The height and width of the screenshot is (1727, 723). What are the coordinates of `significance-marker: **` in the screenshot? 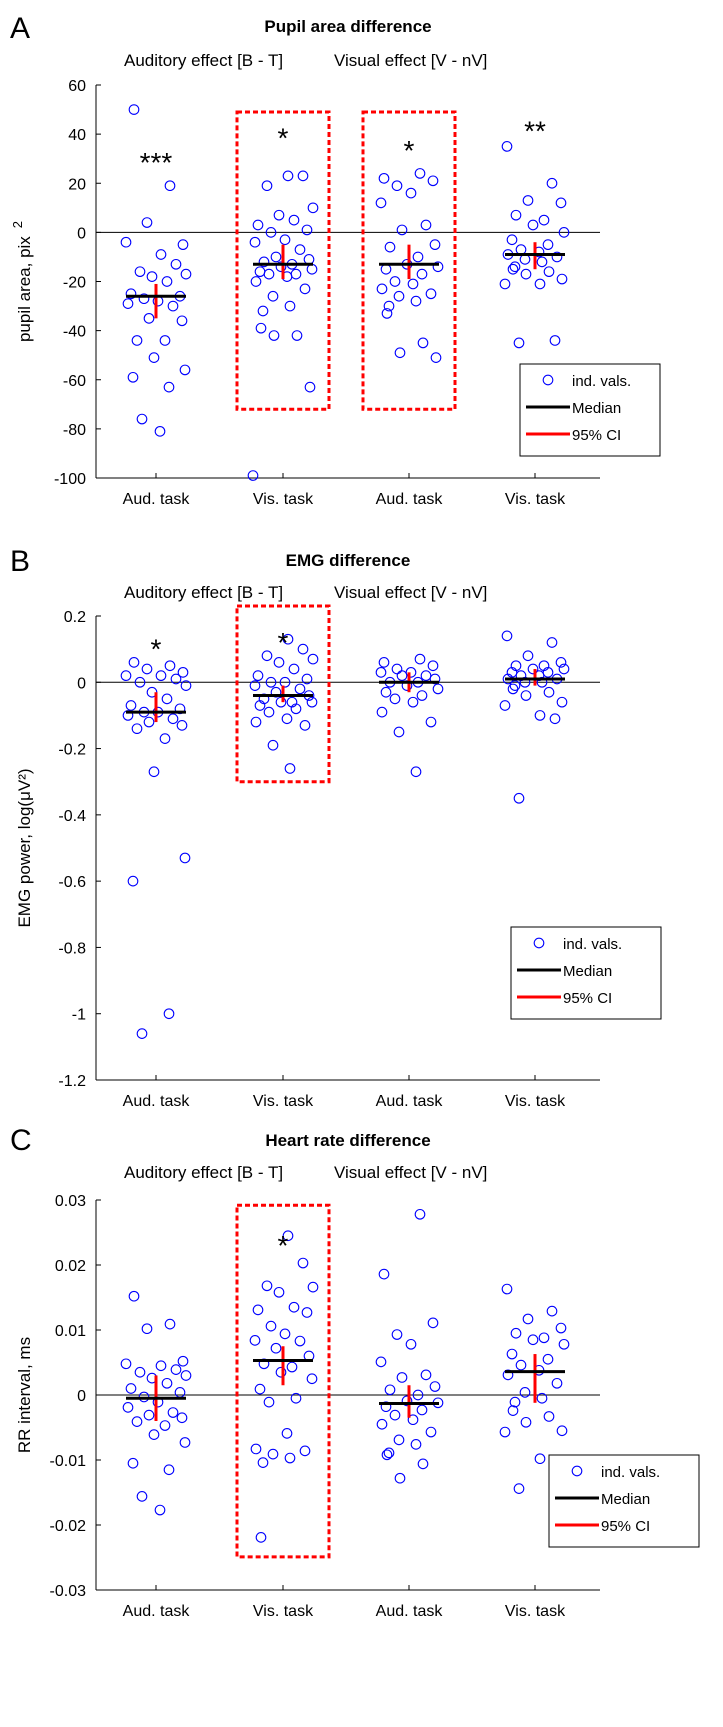 It's located at (535, 130).